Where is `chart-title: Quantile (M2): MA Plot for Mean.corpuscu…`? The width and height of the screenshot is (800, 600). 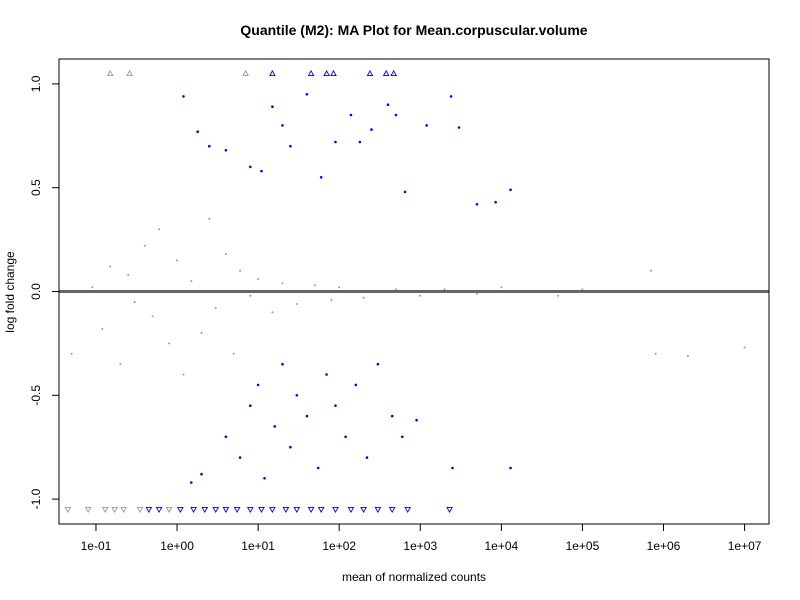
chart-title: Quantile (M2): MA Plot for Mean.corpuscu… is located at coordinates (413, 30).